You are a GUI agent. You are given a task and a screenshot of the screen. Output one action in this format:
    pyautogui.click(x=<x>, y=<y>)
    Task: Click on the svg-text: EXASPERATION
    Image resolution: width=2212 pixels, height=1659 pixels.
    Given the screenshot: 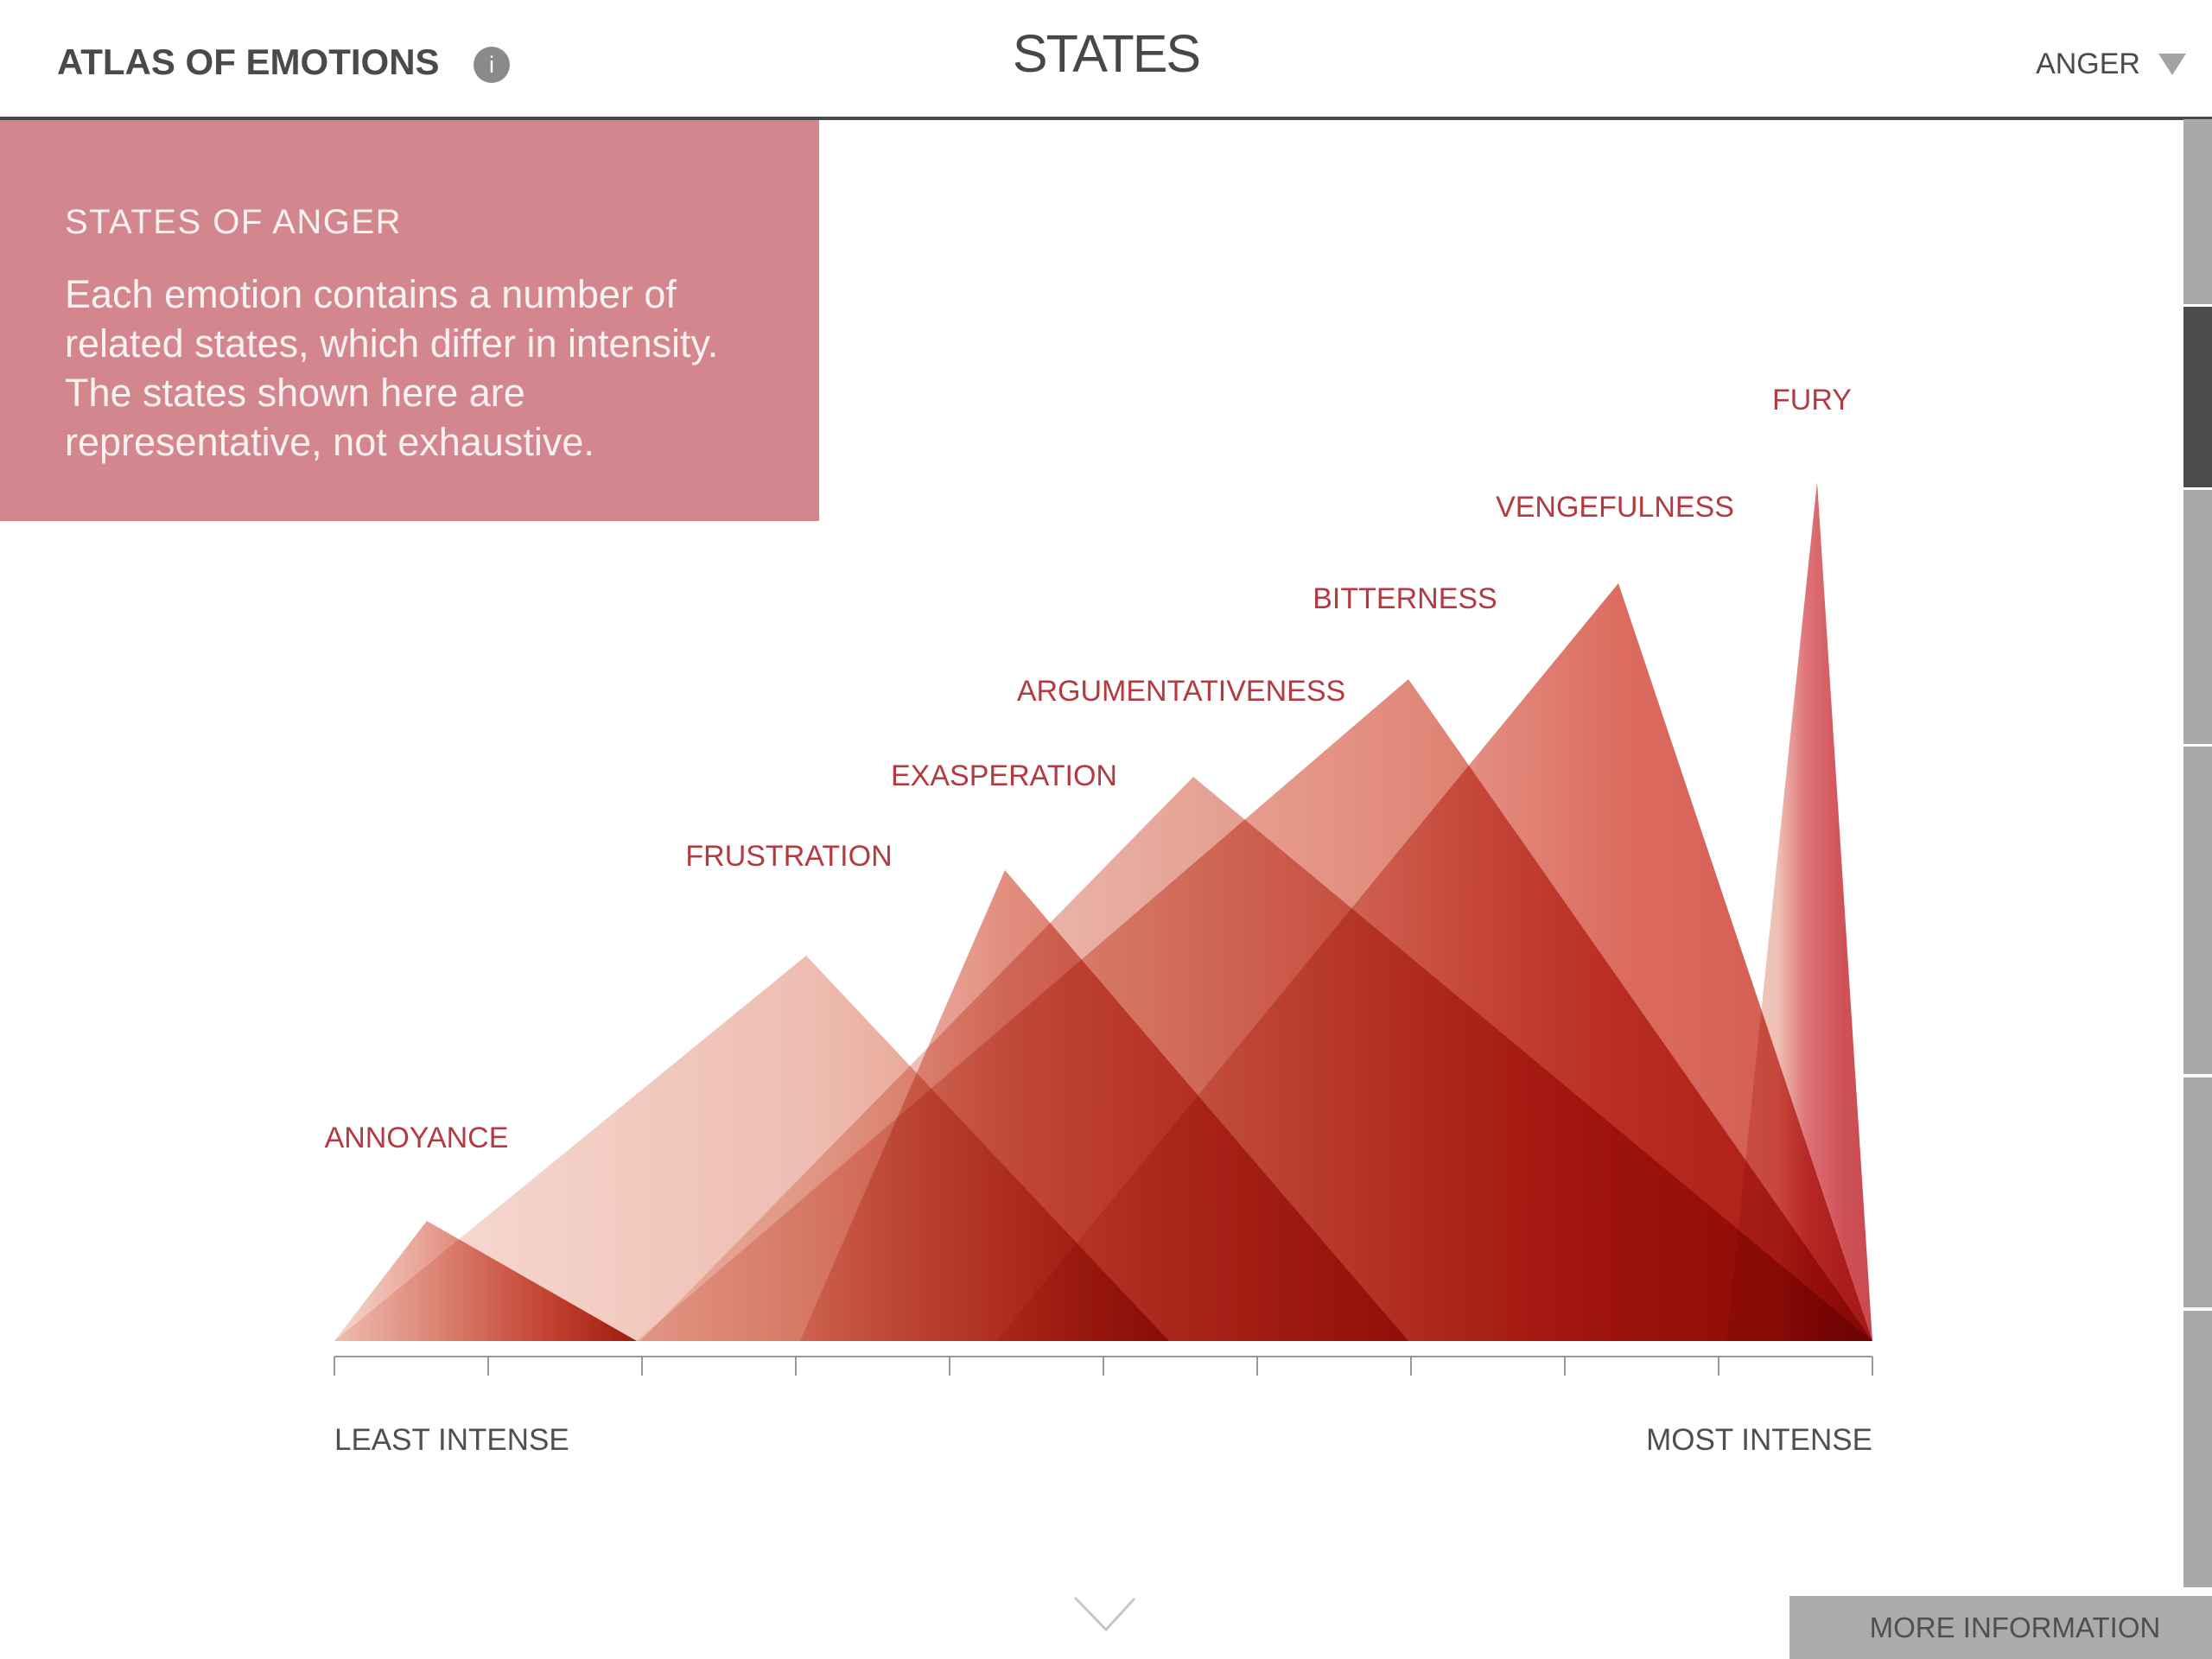 What is the action you would take?
    pyautogui.click(x=1004, y=776)
    